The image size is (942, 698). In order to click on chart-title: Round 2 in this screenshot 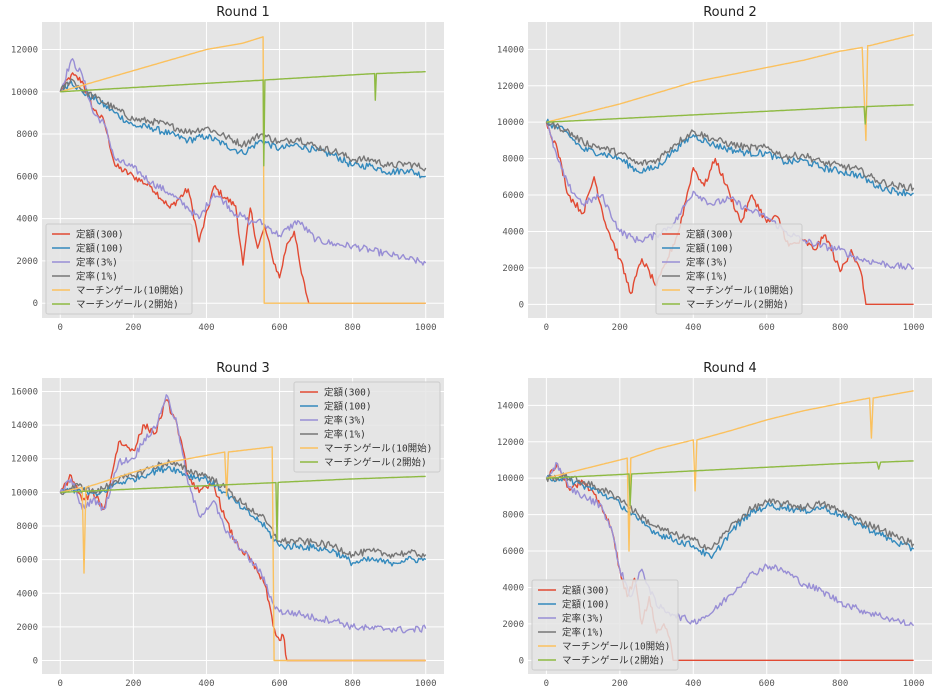, I will do `click(730, 12)`.